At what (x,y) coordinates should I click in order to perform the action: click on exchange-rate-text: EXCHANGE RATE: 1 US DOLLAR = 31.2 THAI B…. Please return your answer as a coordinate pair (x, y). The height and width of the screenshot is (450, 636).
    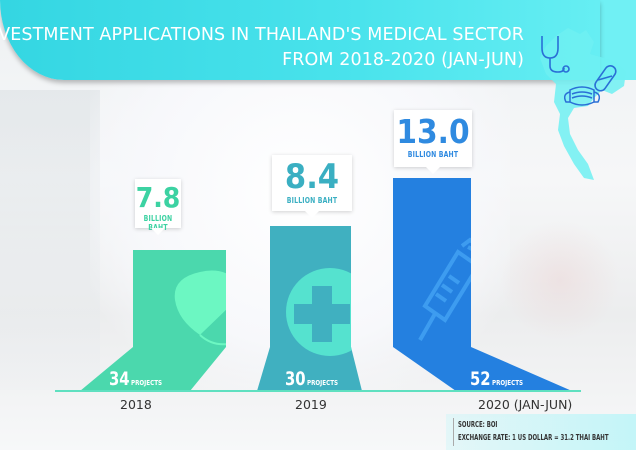
    Looking at the image, I should click on (533, 437).